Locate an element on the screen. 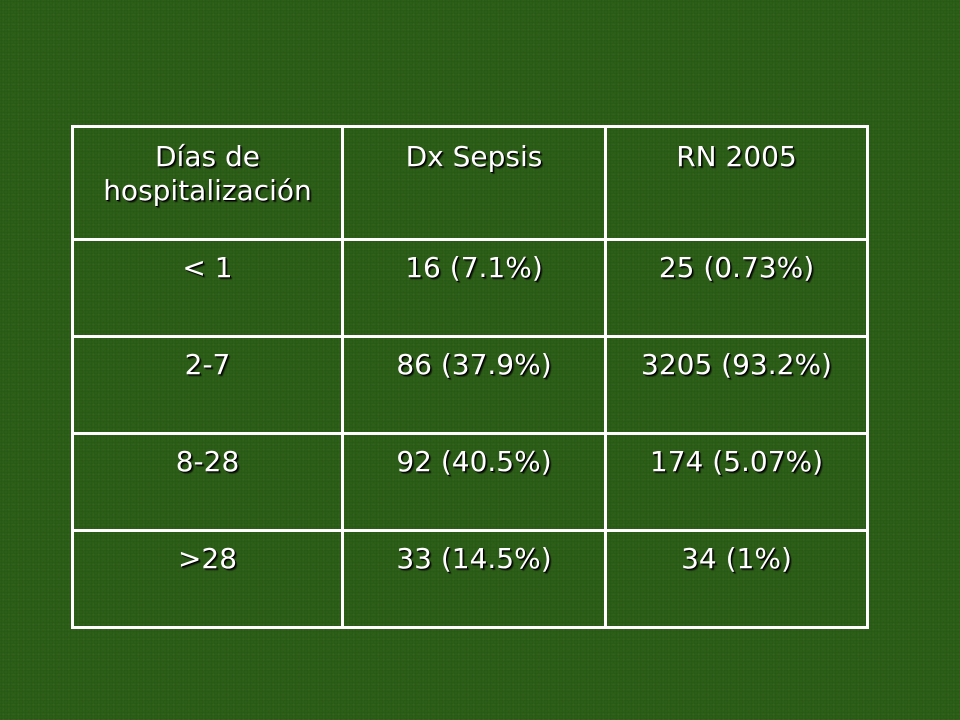  header-dias-hospitalizacion: Días de hospitalización is located at coordinates (207, 183).